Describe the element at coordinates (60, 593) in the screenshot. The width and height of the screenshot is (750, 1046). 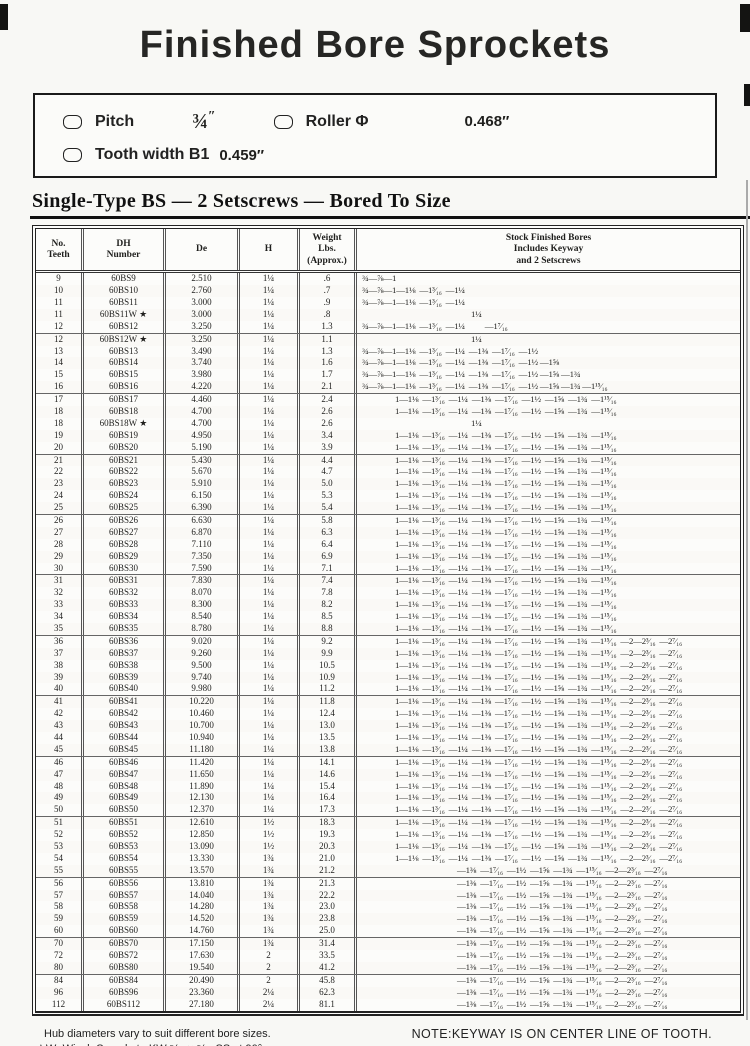
I see `cell-teeth: 32` at that location.